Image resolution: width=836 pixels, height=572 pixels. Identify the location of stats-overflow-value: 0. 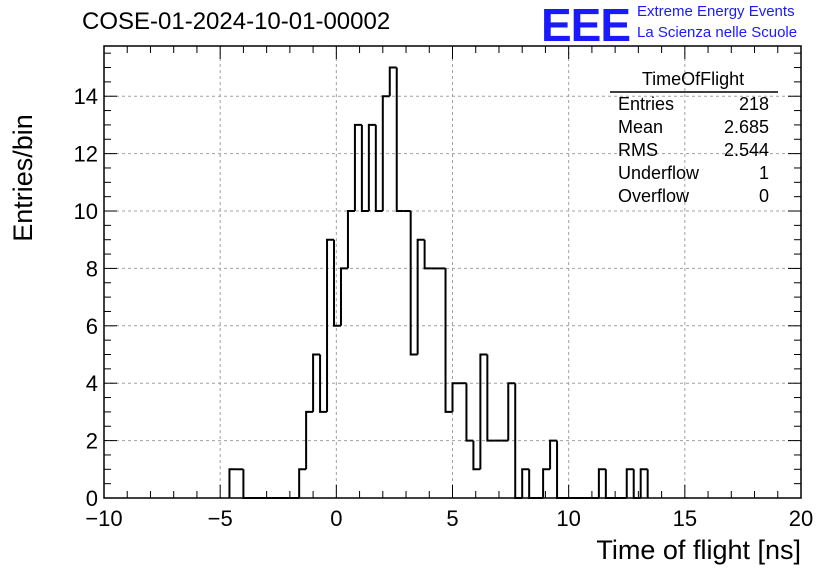
(764, 196).